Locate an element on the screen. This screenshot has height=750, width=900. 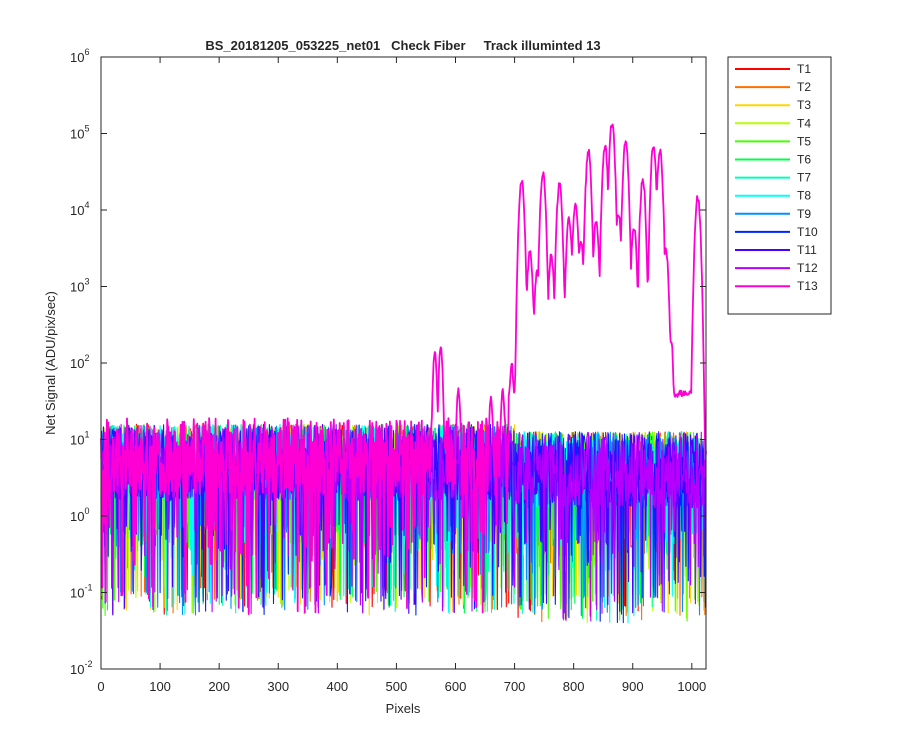
x-tick-label: 100 is located at coordinates (160, 686).